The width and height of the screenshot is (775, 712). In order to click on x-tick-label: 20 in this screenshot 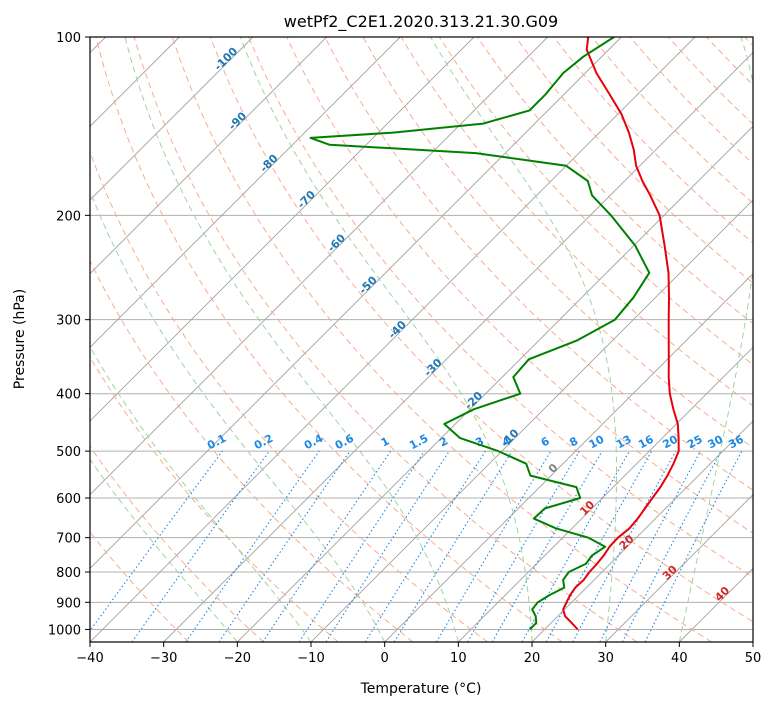, I will do `click(532, 658)`.